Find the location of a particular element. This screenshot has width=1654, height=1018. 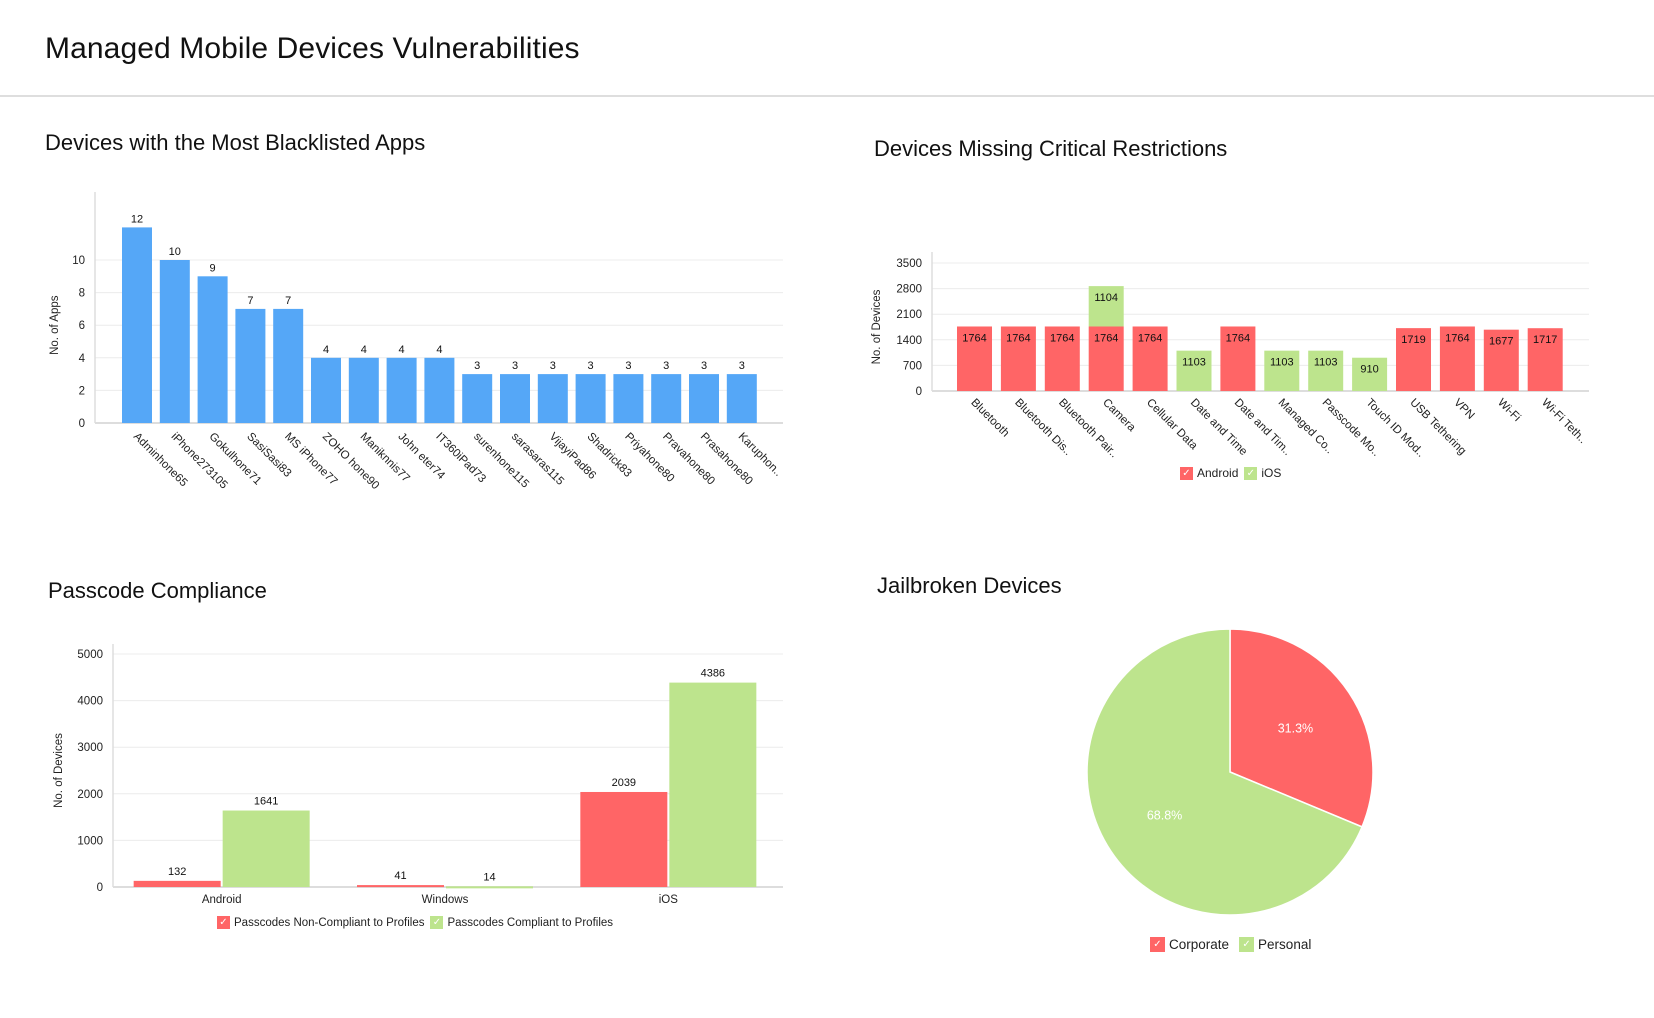

y-tick-label: 2100 is located at coordinates (909, 315).